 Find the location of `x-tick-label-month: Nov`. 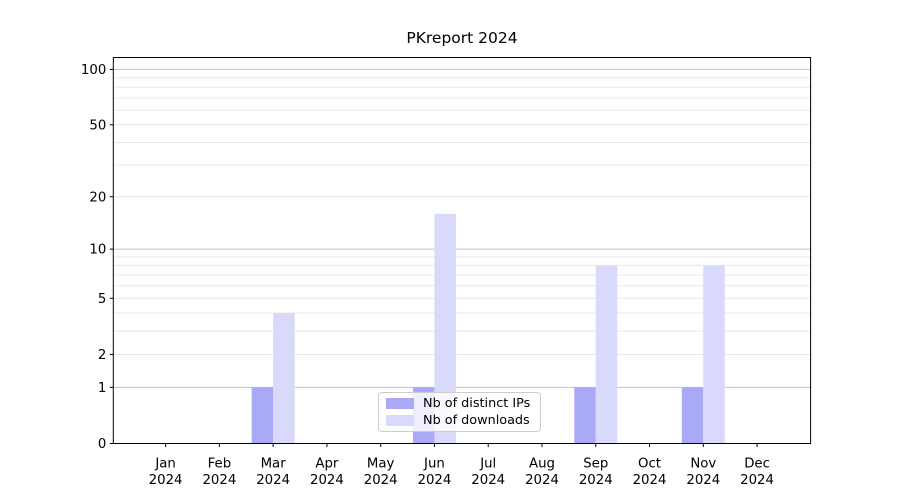

x-tick-label-month: Nov is located at coordinates (703, 464).